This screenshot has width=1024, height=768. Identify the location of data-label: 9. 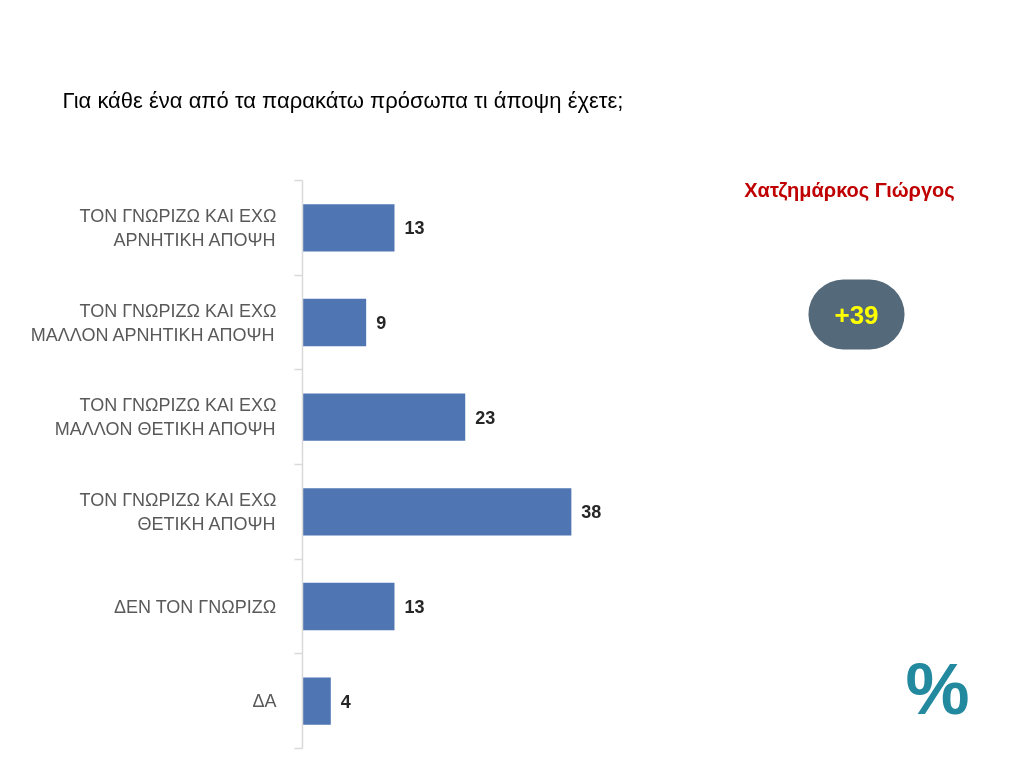
(381, 323).